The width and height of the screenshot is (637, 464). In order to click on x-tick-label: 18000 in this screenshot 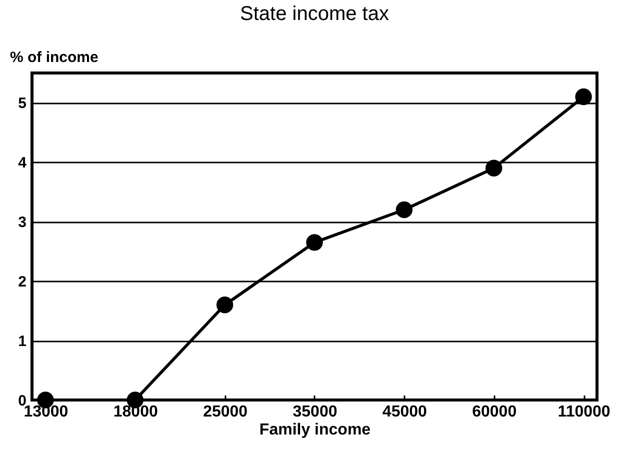, I will do `click(135, 412)`.